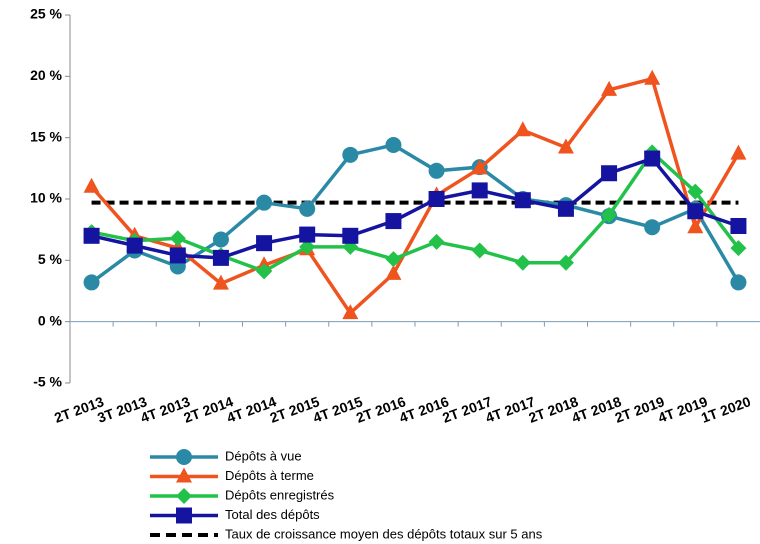 The height and width of the screenshot is (544, 760). Describe the element at coordinates (50, 320) in the screenshot. I see `y-tick-label: 0 %` at that location.